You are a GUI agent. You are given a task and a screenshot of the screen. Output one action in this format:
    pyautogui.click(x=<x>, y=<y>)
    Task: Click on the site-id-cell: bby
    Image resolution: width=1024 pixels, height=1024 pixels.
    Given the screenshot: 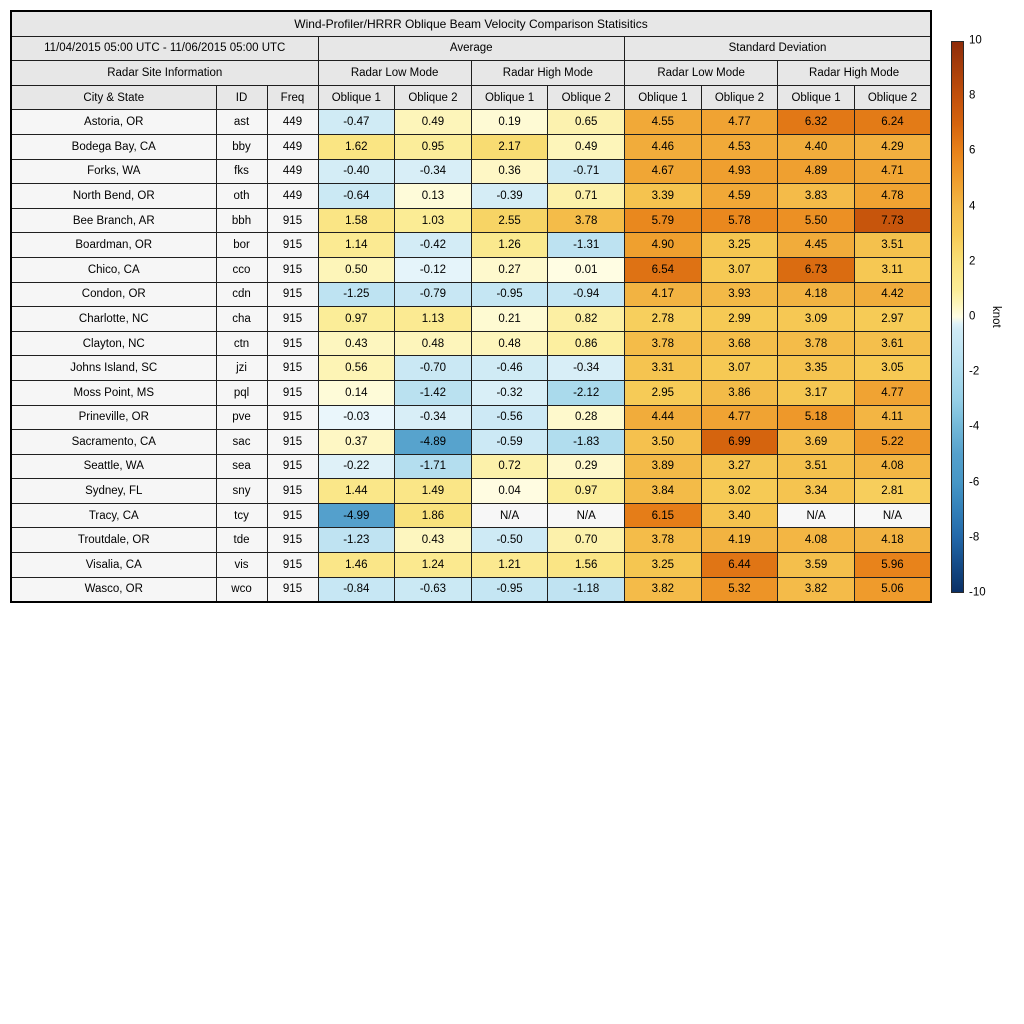 What is the action you would take?
    pyautogui.click(x=241, y=146)
    